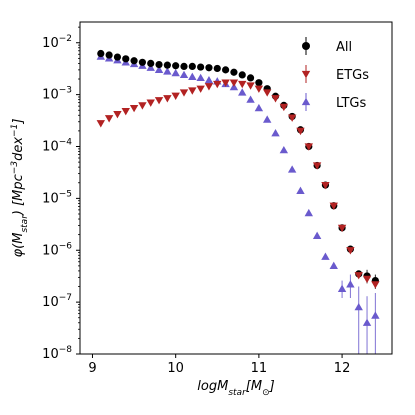 The height and width of the screenshot is (415, 415). I want to click on legend-entry-etgs: ETGs, so click(335, 74).